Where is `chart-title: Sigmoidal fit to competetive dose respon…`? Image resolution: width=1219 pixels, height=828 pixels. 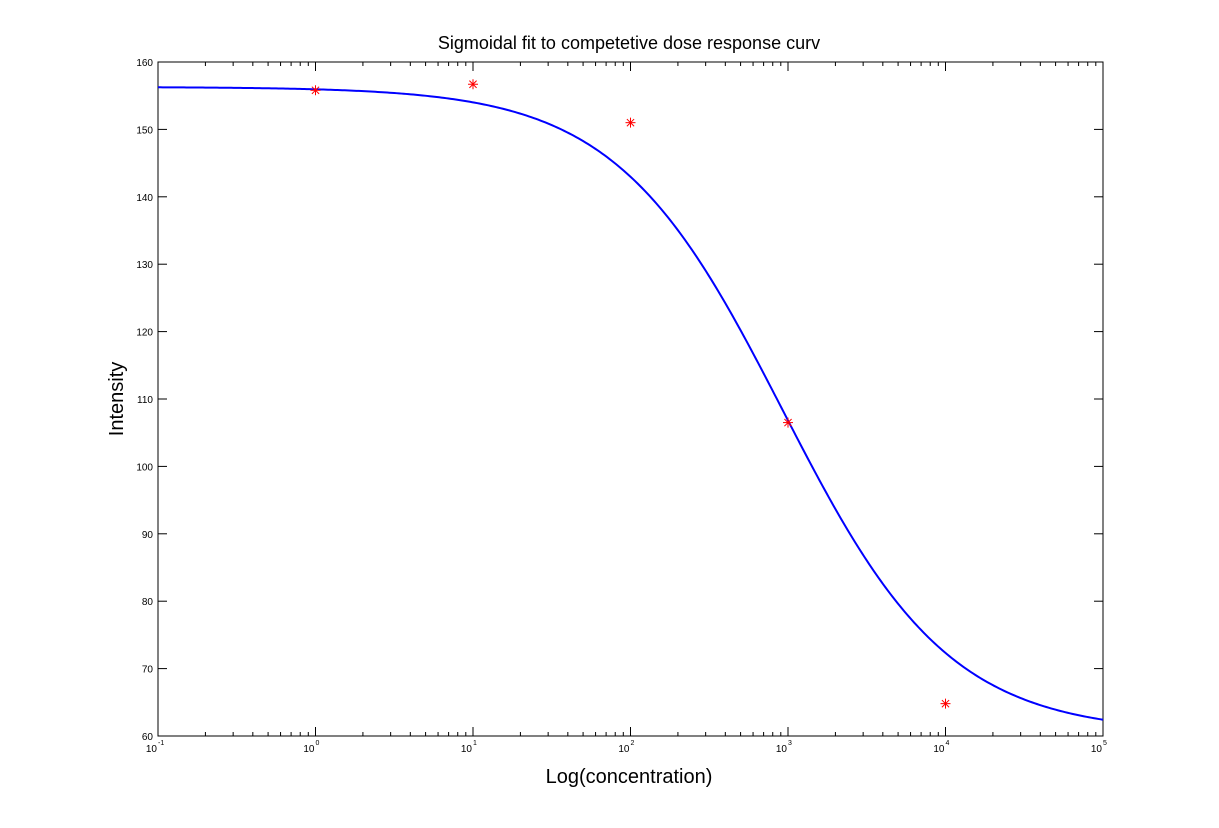 chart-title: Sigmoidal fit to competetive dose respon… is located at coordinates (629, 43).